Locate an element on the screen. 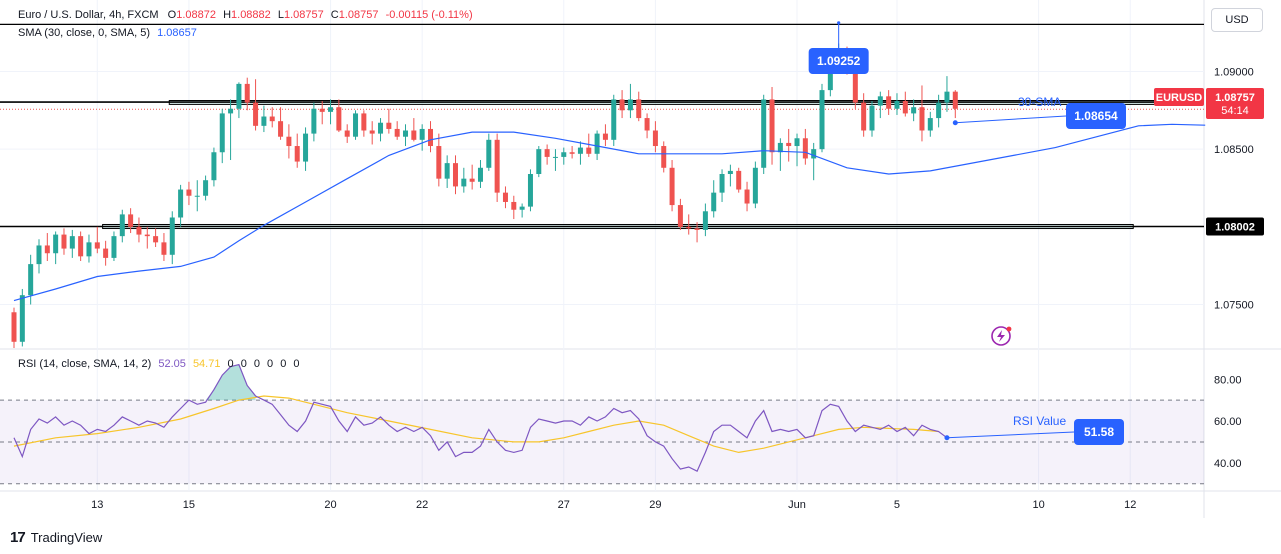 The image size is (1281, 554). symbol-title: Euro / U.S. Dollar, 4h, FXCM is located at coordinates (88, 15).